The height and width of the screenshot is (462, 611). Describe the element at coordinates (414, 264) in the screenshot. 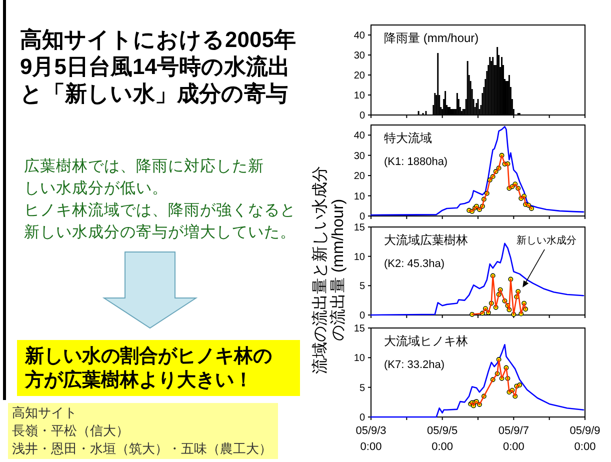

I see `text: (K2: 45.3ha)` at that location.